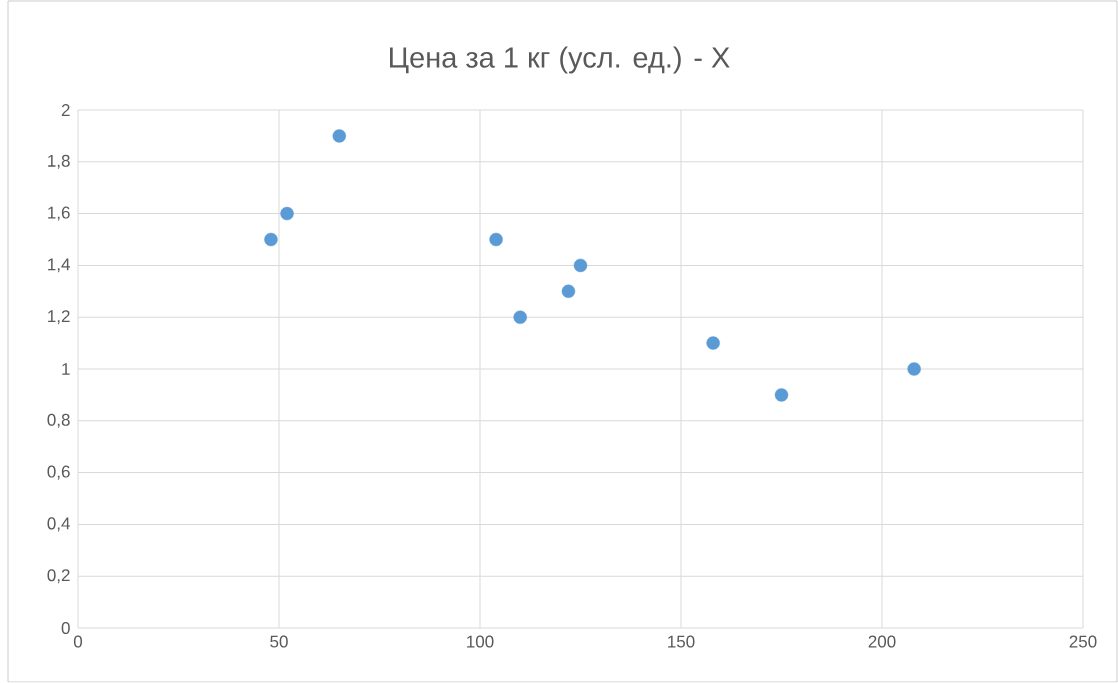 This screenshot has width=1118, height=683. I want to click on y-tick-label: 0,2, so click(58, 576).